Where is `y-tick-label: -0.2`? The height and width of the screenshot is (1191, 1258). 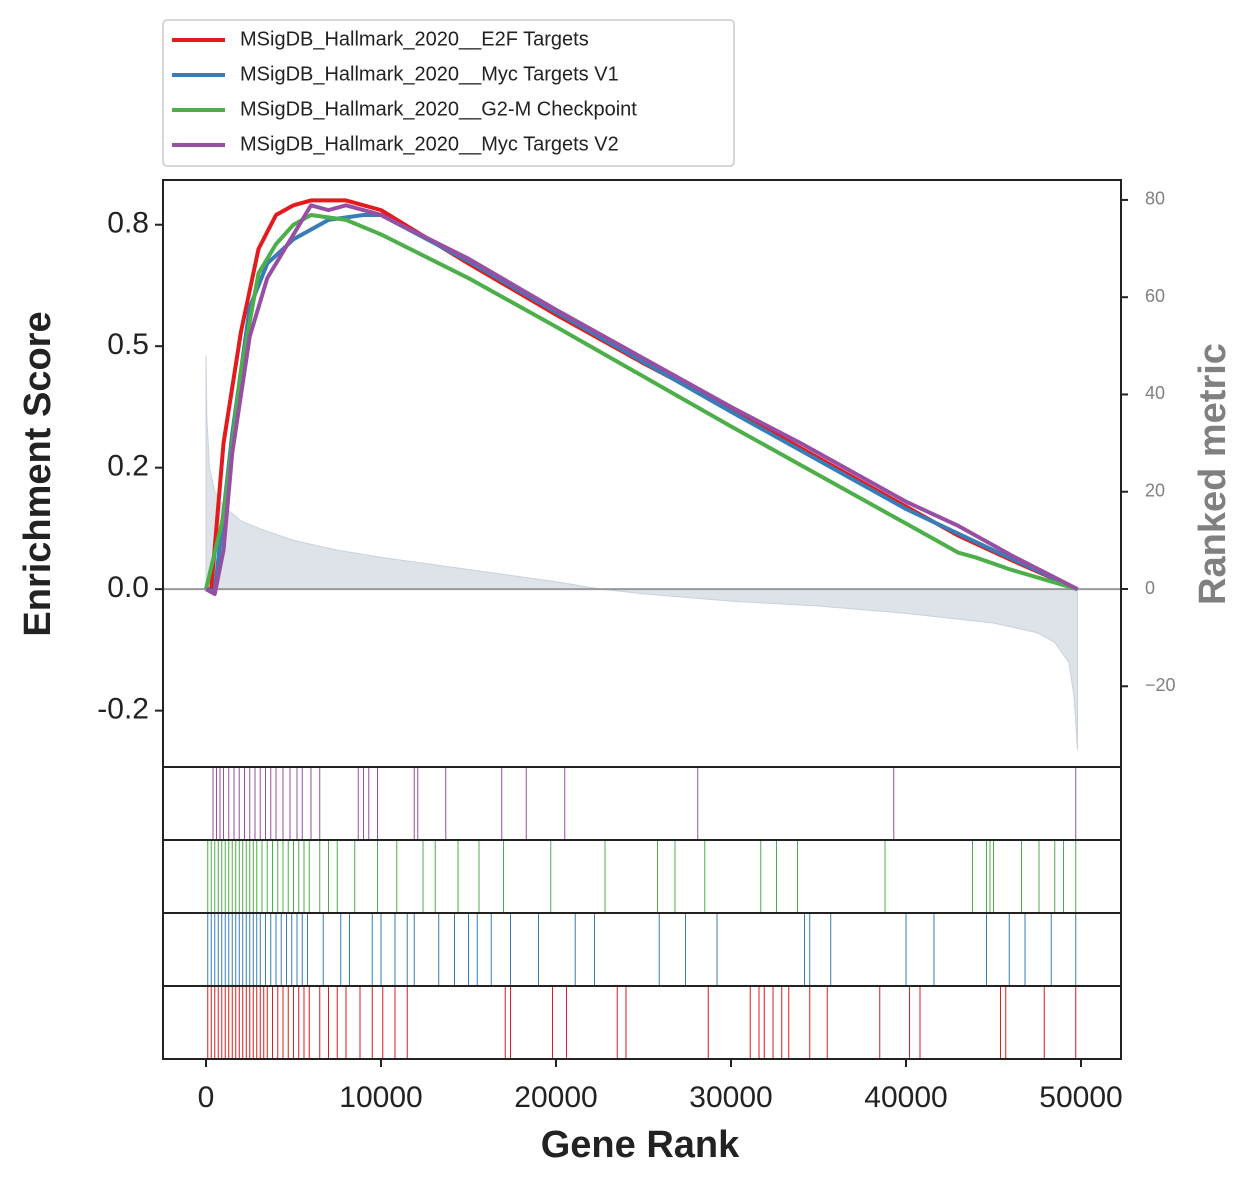
y-tick-label: -0.2 is located at coordinates (123, 709).